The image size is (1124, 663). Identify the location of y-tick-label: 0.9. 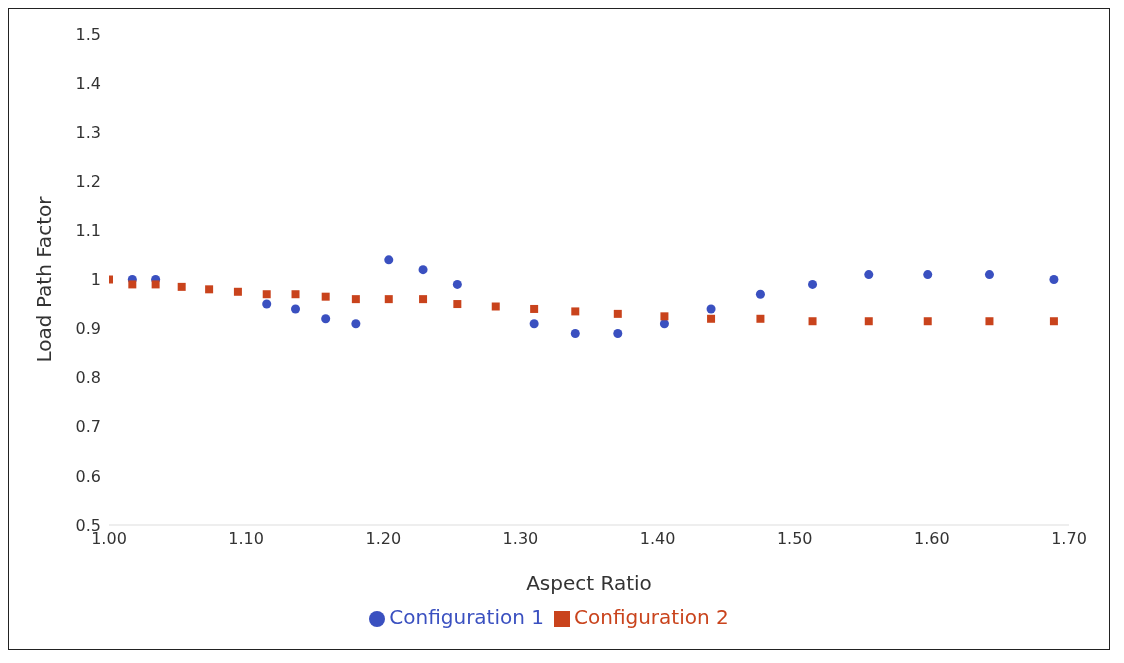
(88, 329).